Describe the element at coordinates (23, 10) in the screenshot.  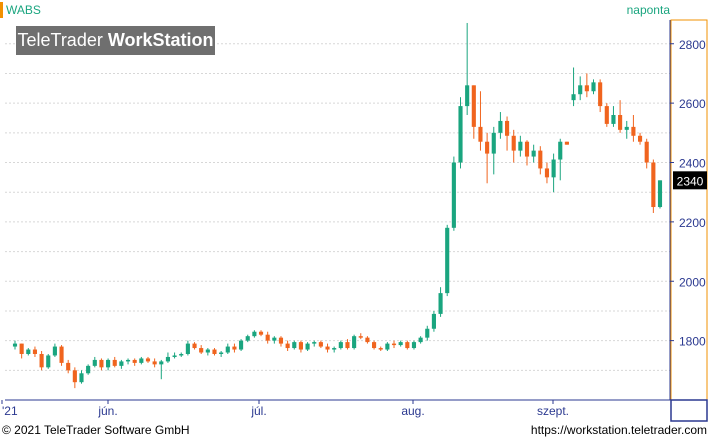
I see `symbol-label: WABS` at that location.